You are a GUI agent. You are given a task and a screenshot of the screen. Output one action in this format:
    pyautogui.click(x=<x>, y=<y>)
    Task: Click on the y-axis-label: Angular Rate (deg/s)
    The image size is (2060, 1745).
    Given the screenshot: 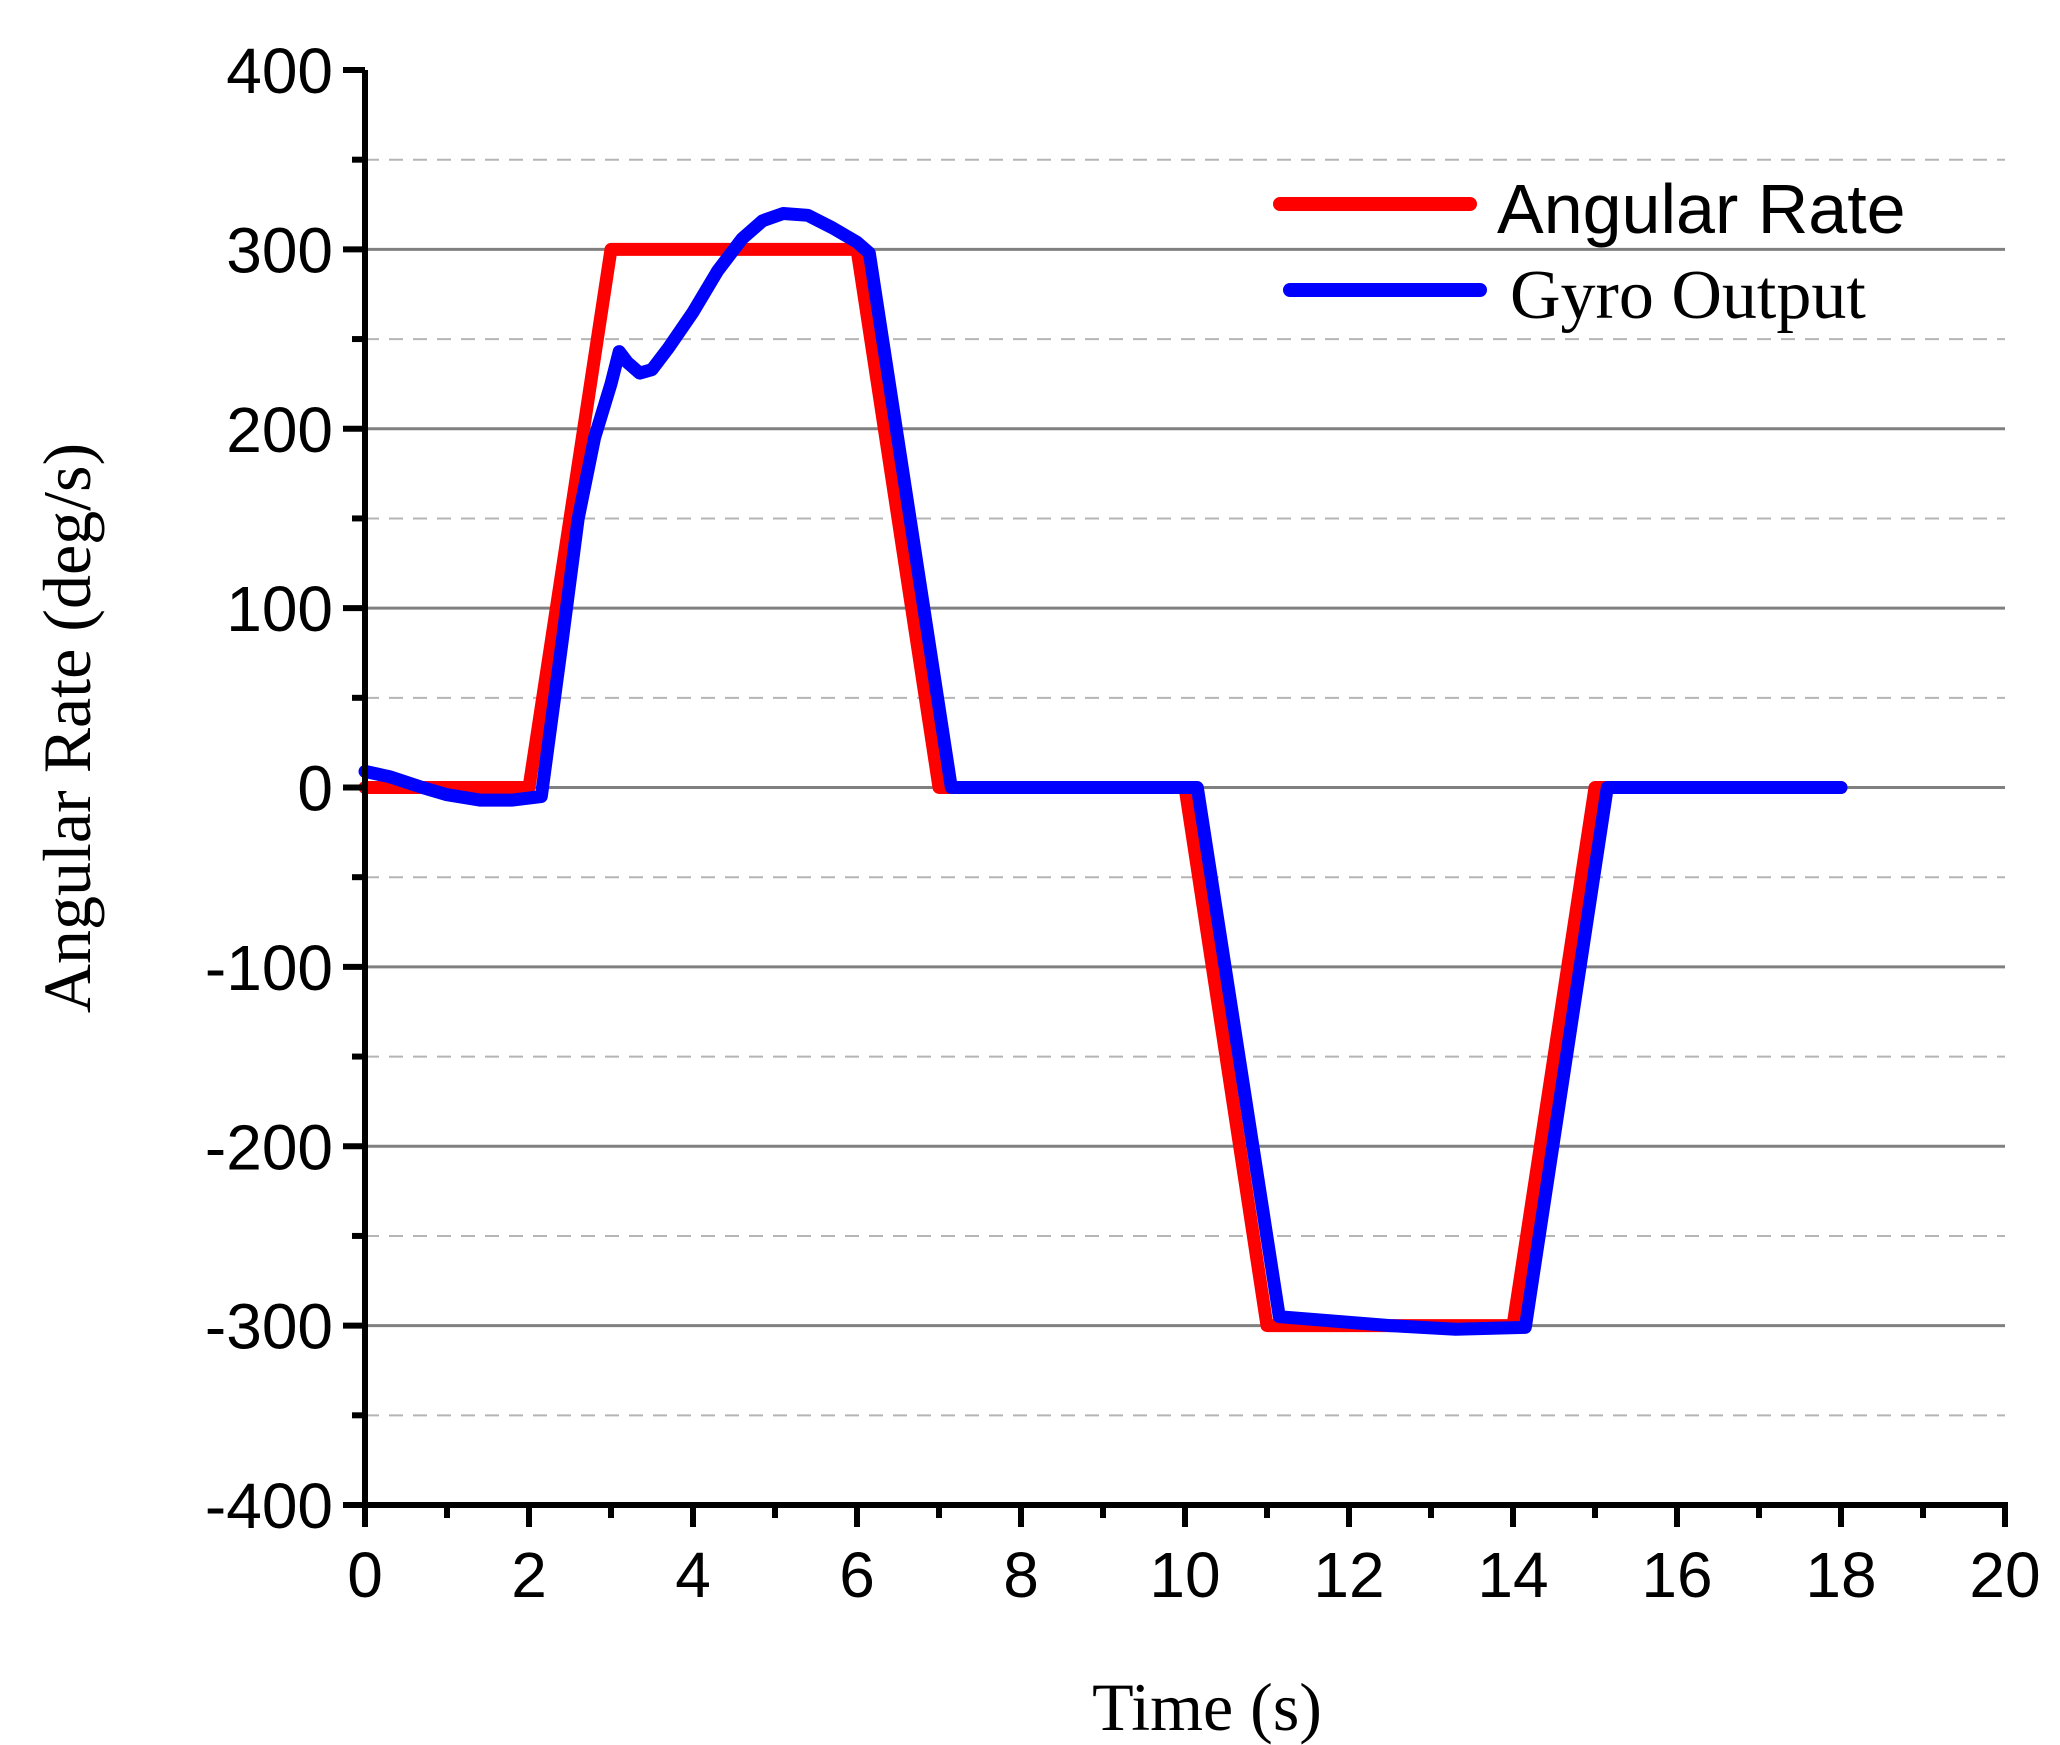 What is the action you would take?
    pyautogui.click(x=67, y=728)
    